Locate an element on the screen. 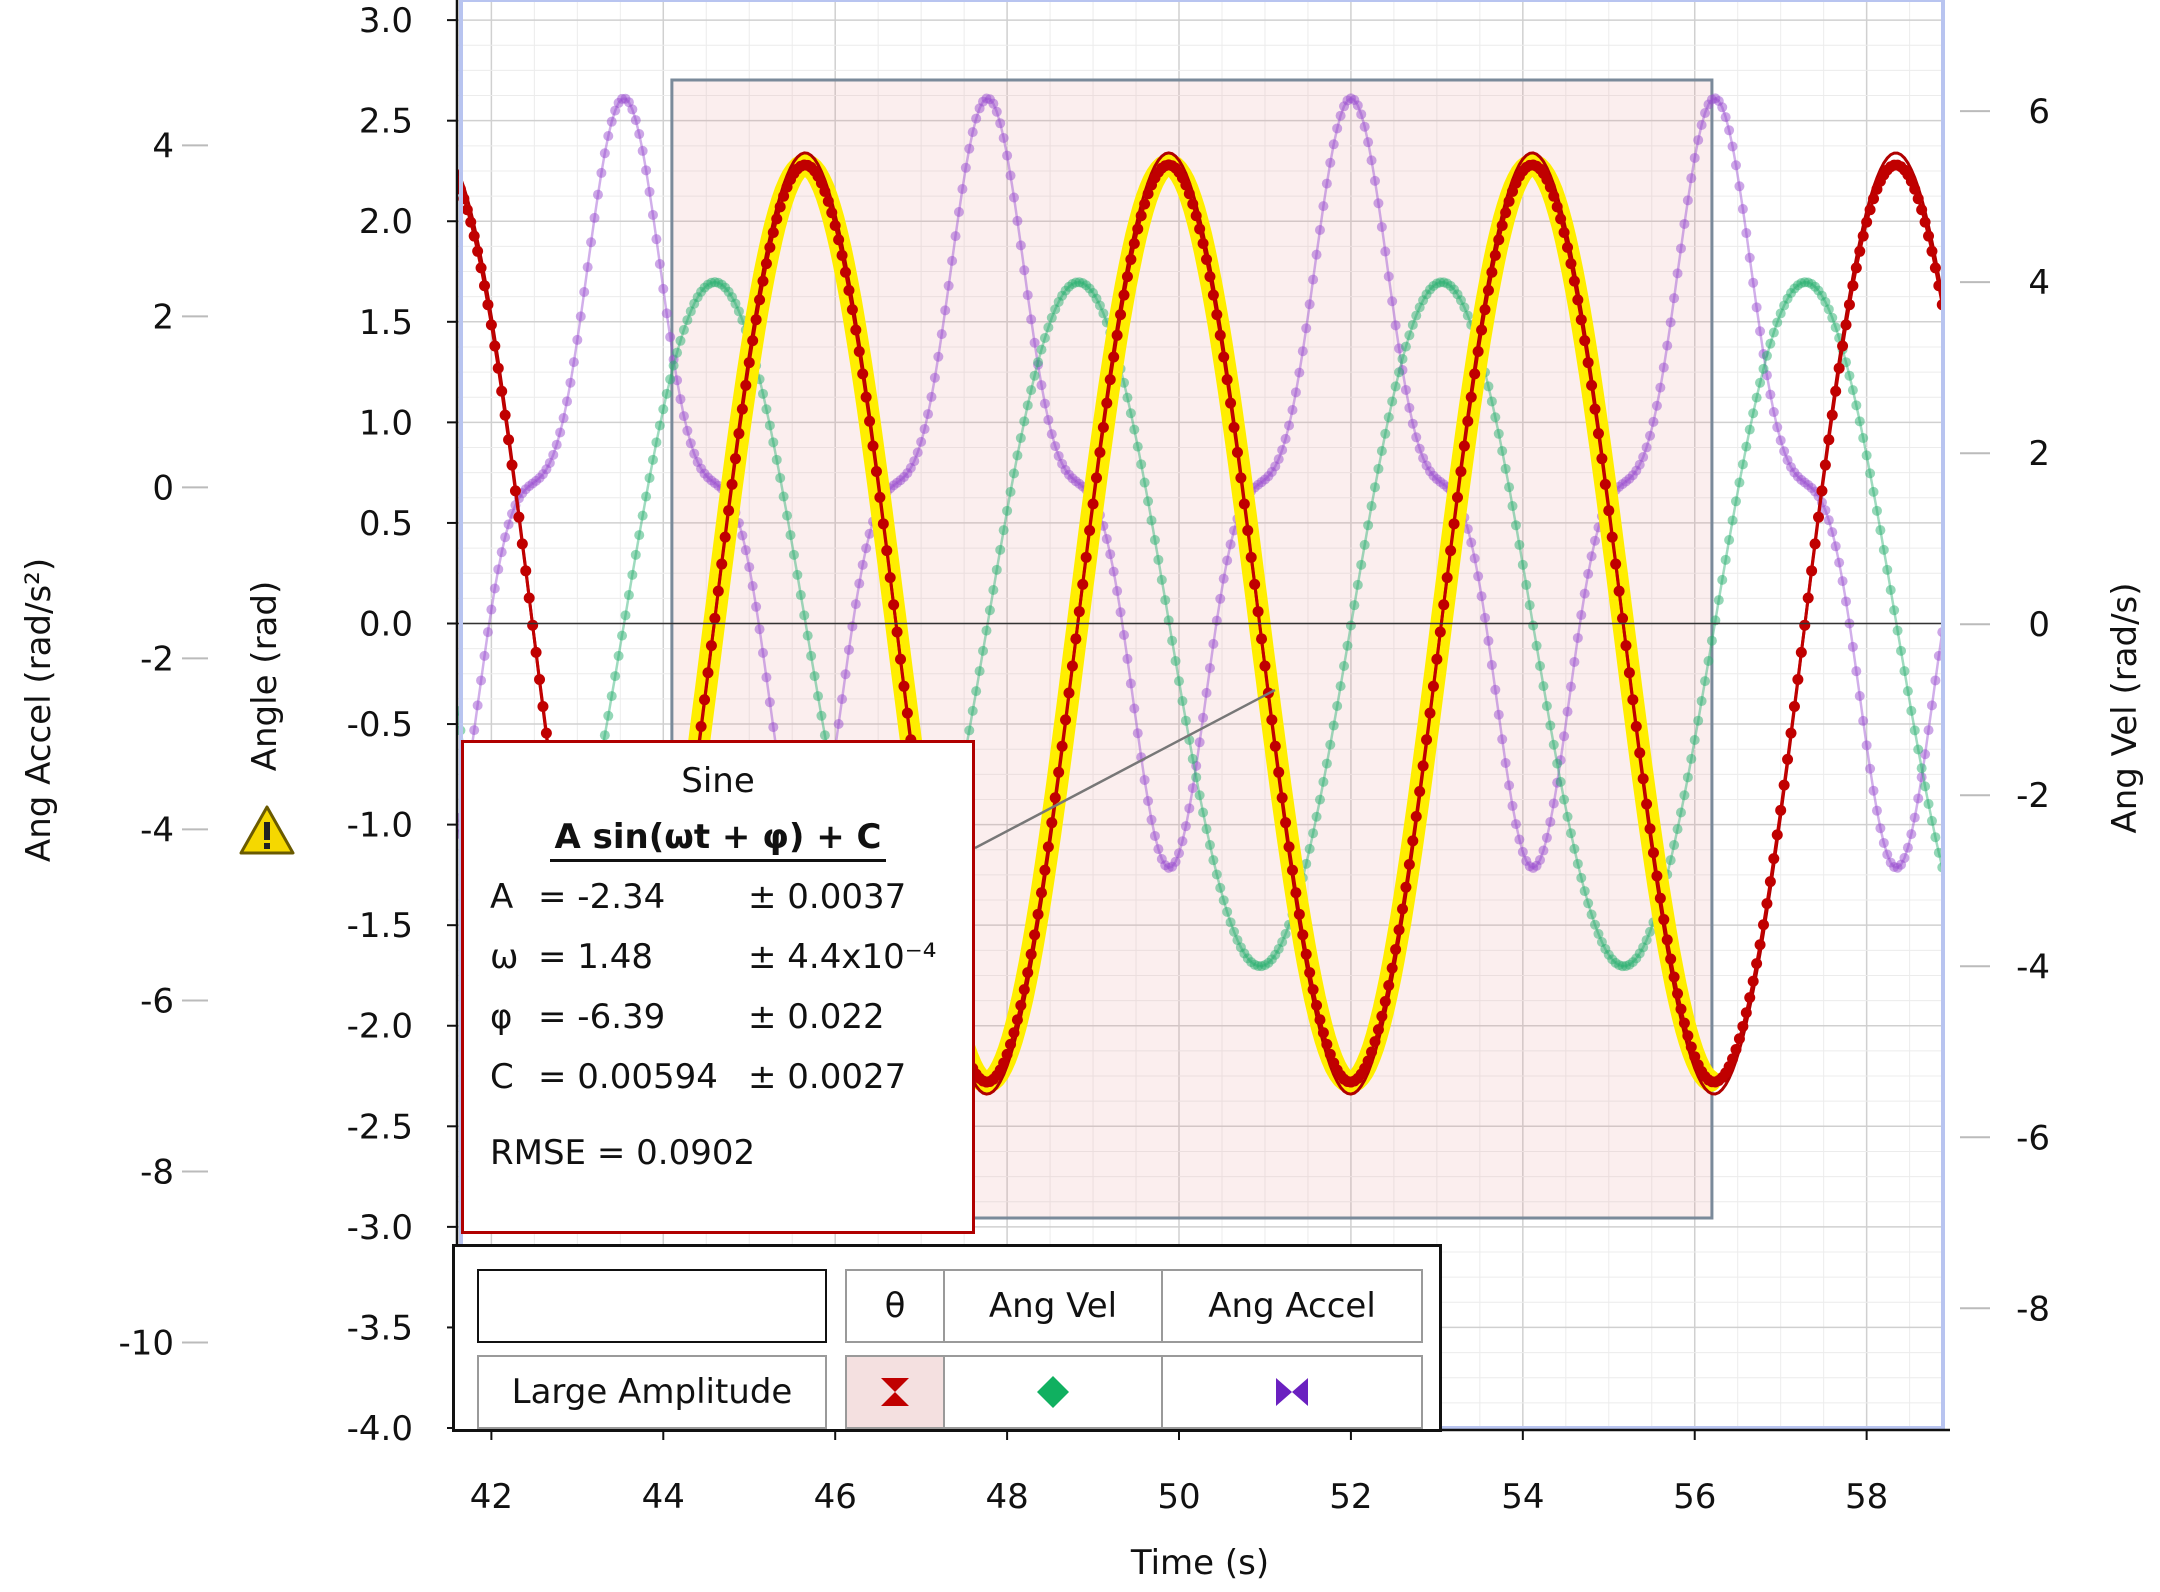 The height and width of the screenshot is (1592, 2160). legend-ang-accel-marker-cell is located at coordinates (1292, 1392).